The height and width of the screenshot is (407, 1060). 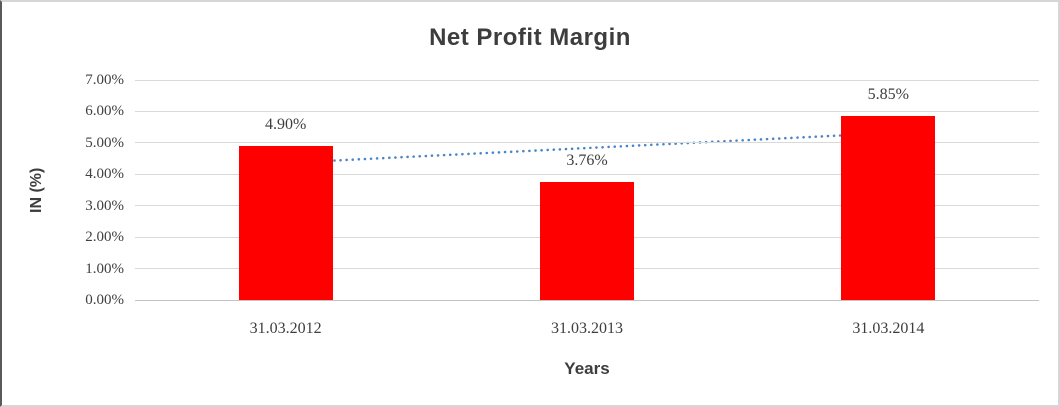 What do you see at coordinates (285, 124) in the screenshot?
I see `bar-value-label: 4.90%` at bounding box center [285, 124].